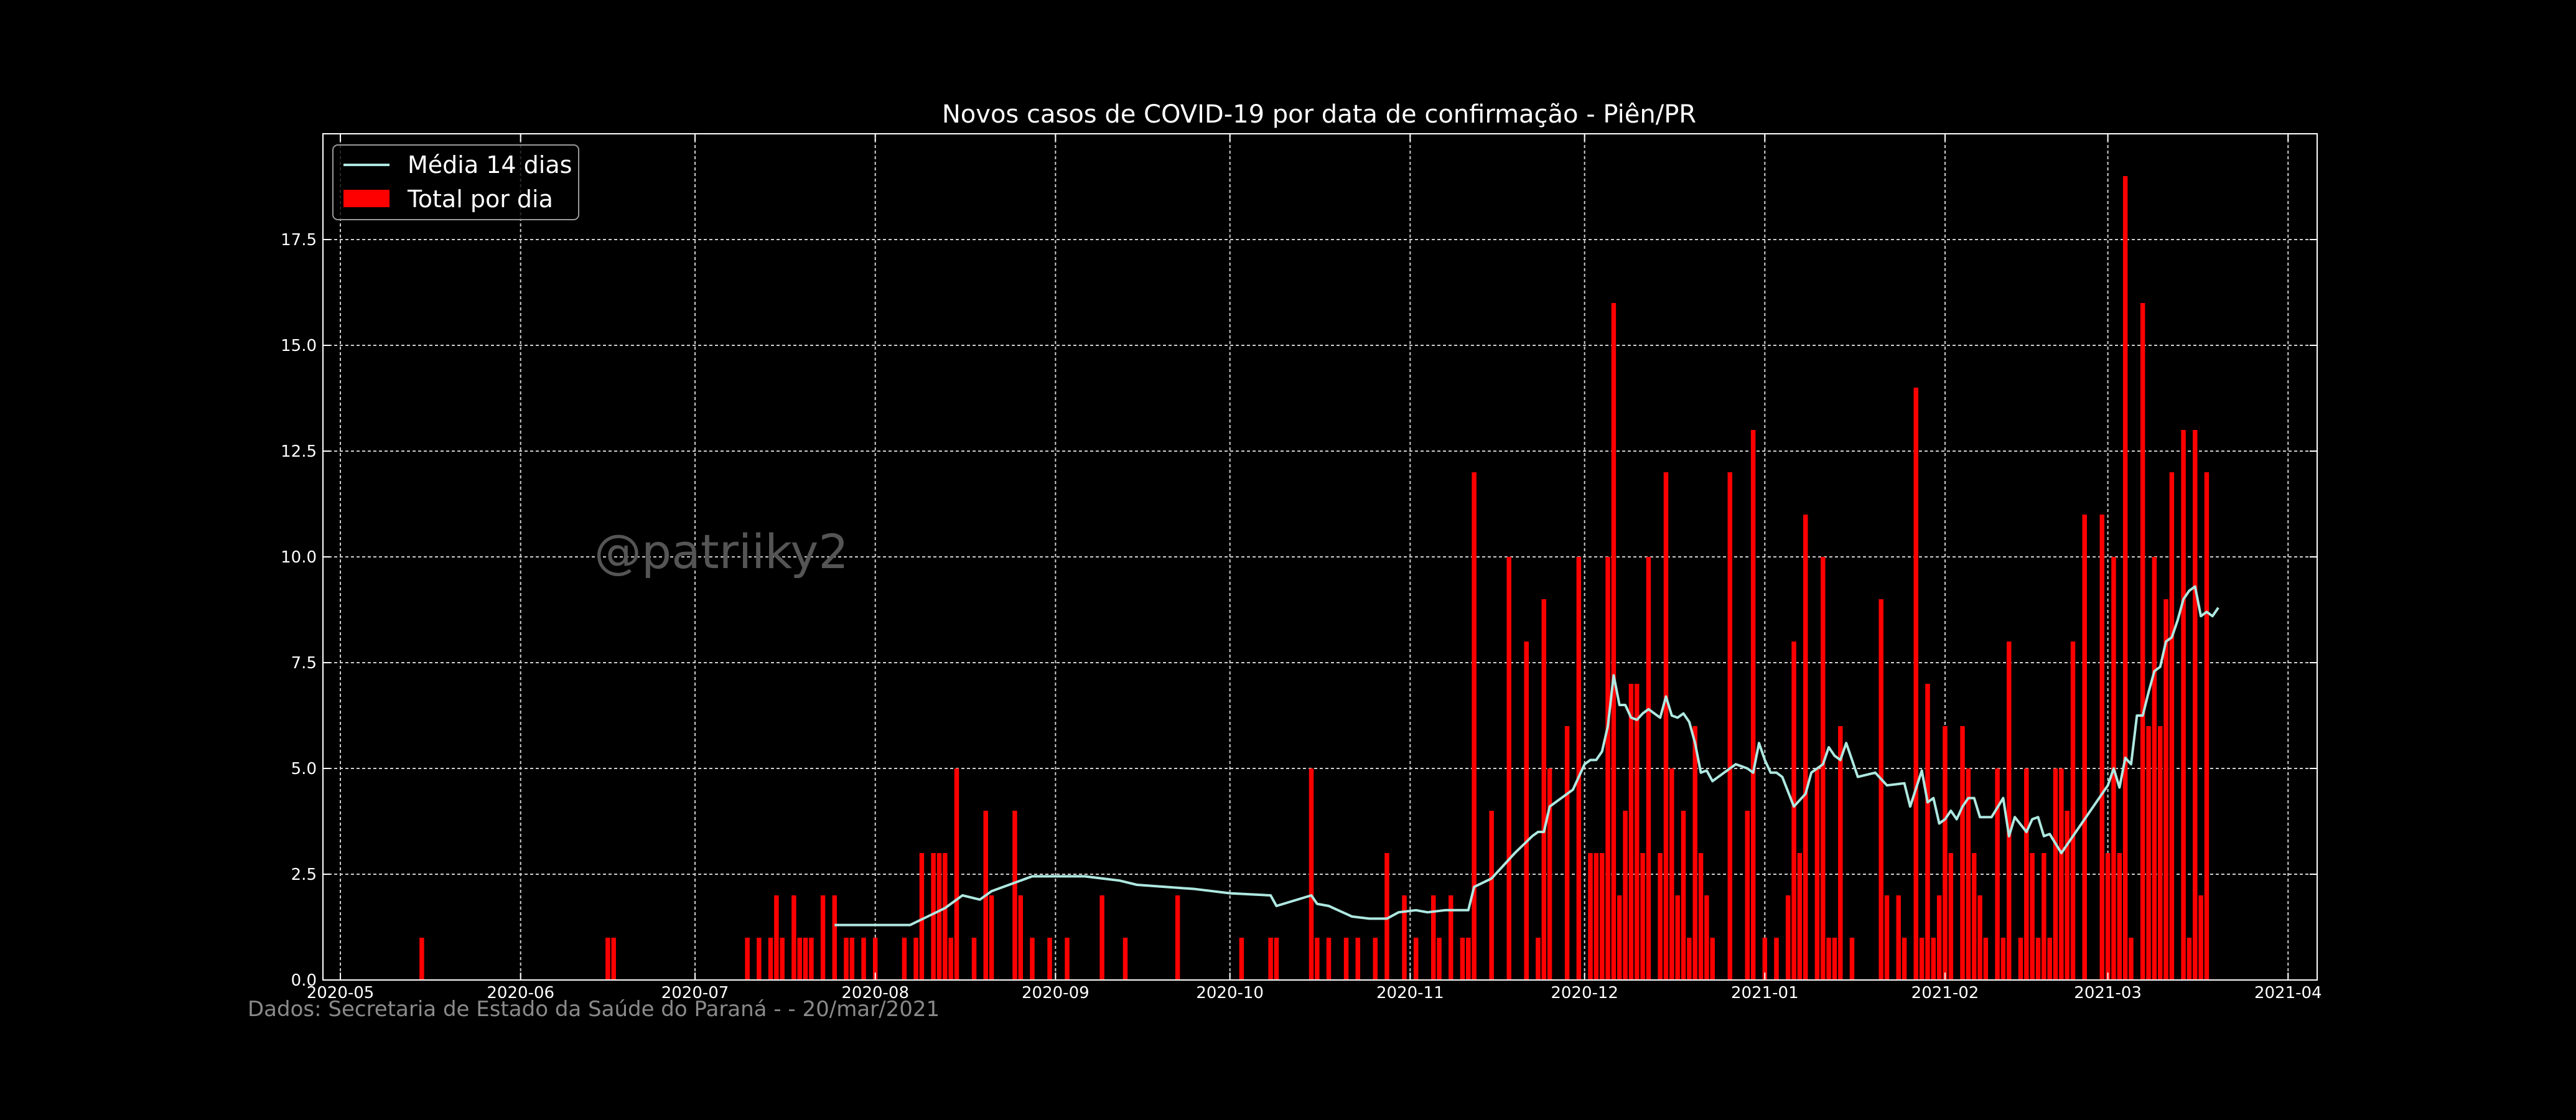 The height and width of the screenshot is (1120, 2576). I want to click on x-tick-label: 2021-01, so click(1765, 993).